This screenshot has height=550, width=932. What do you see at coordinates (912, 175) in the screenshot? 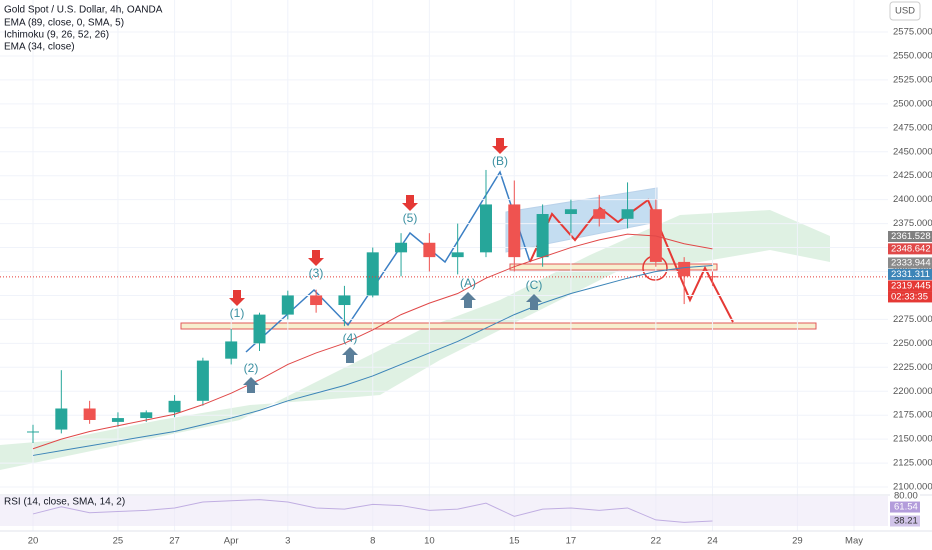
I see `y-tick-label: 2425.000` at bounding box center [912, 175].